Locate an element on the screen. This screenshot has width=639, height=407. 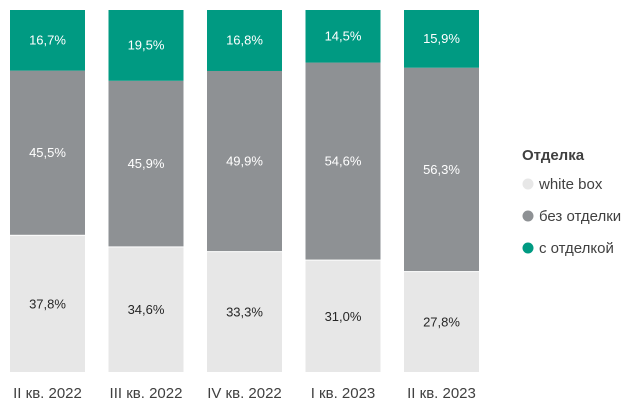
data-label-white-box-1: 37,8% is located at coordinates (47, 303).